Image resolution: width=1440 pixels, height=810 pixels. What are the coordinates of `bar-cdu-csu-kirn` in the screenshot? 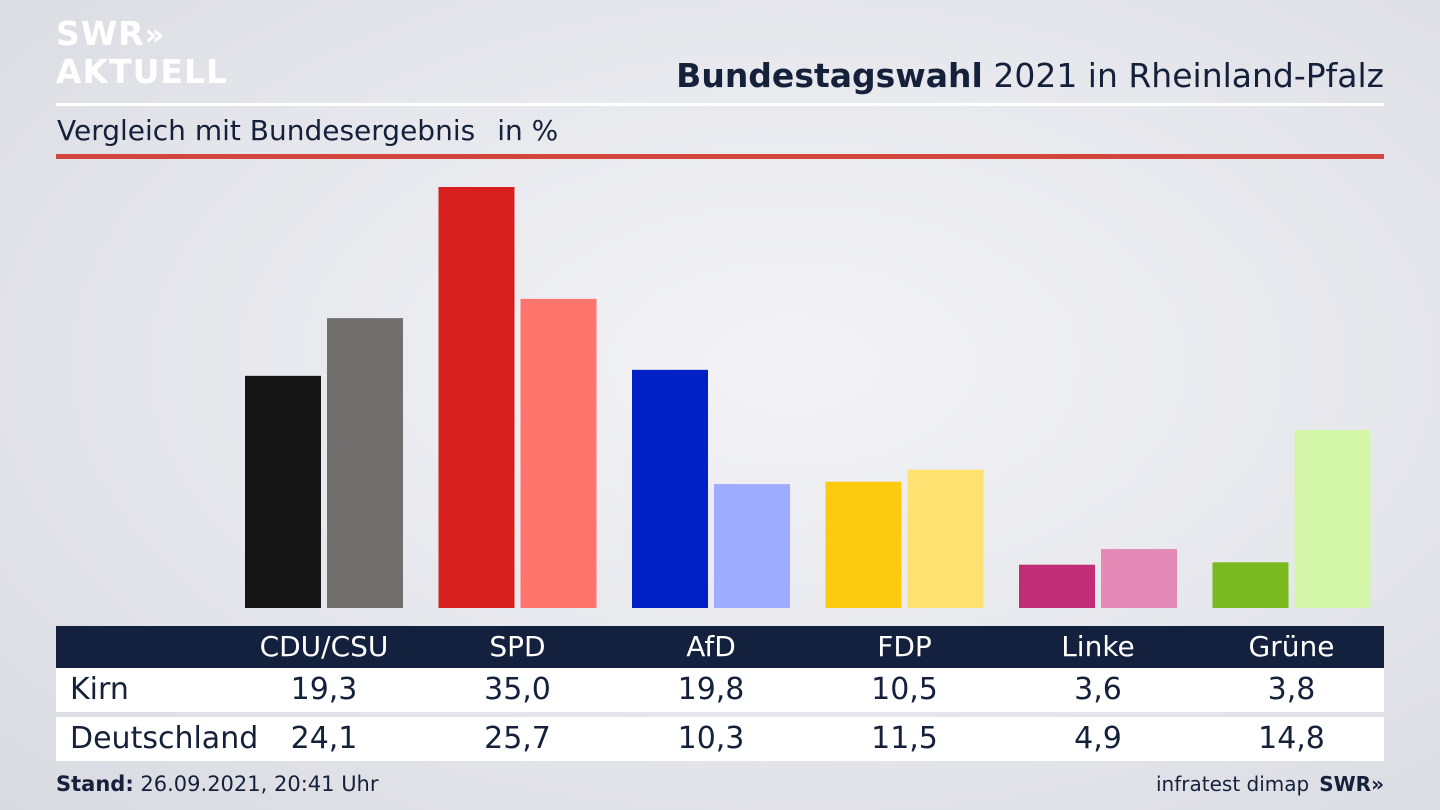 It's located at (283, 491).